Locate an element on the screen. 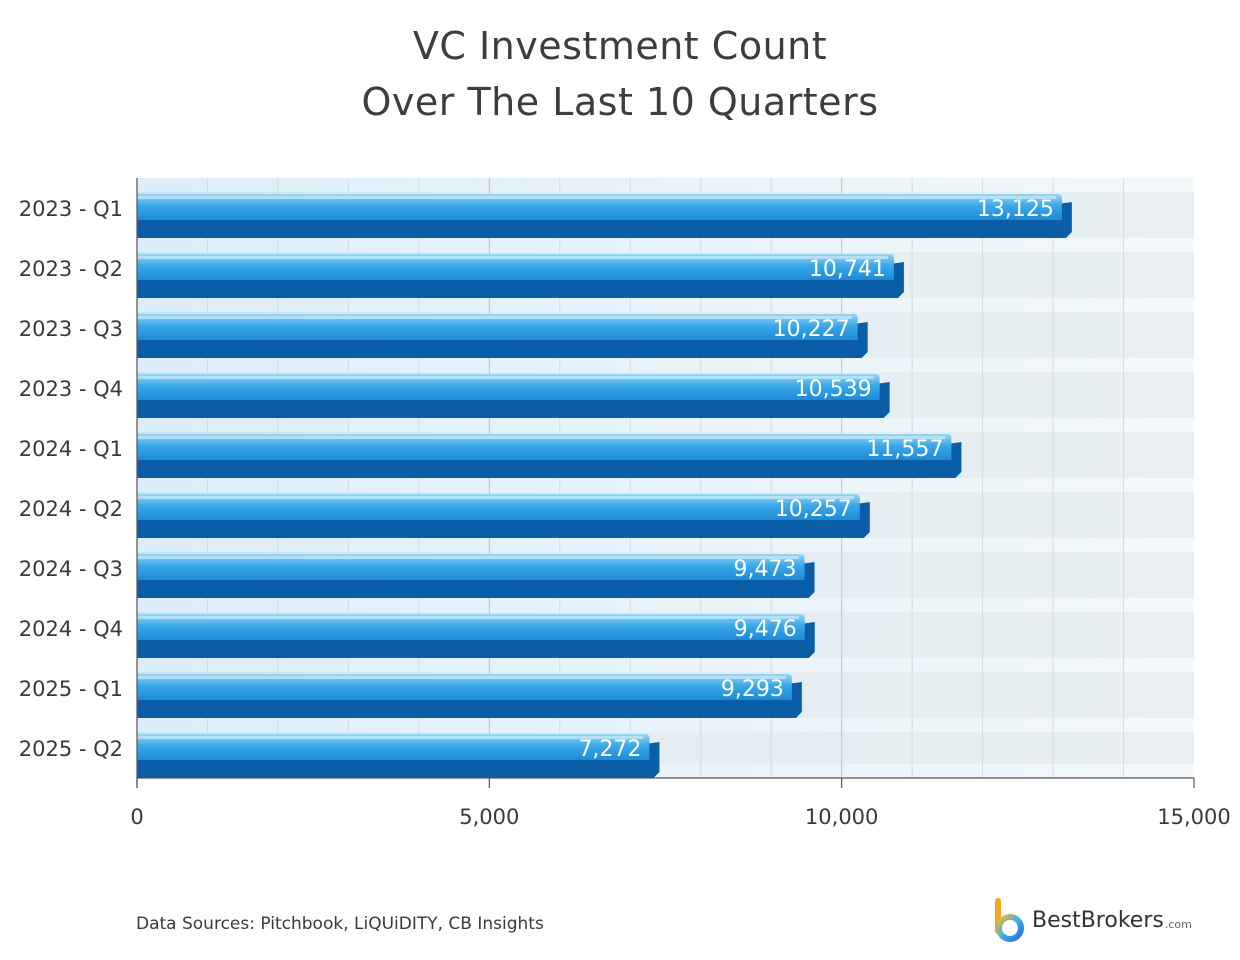 The height and width of the screenshot is (960, 1240). bar-0: 13,125 is located at coordinates (604, 216).